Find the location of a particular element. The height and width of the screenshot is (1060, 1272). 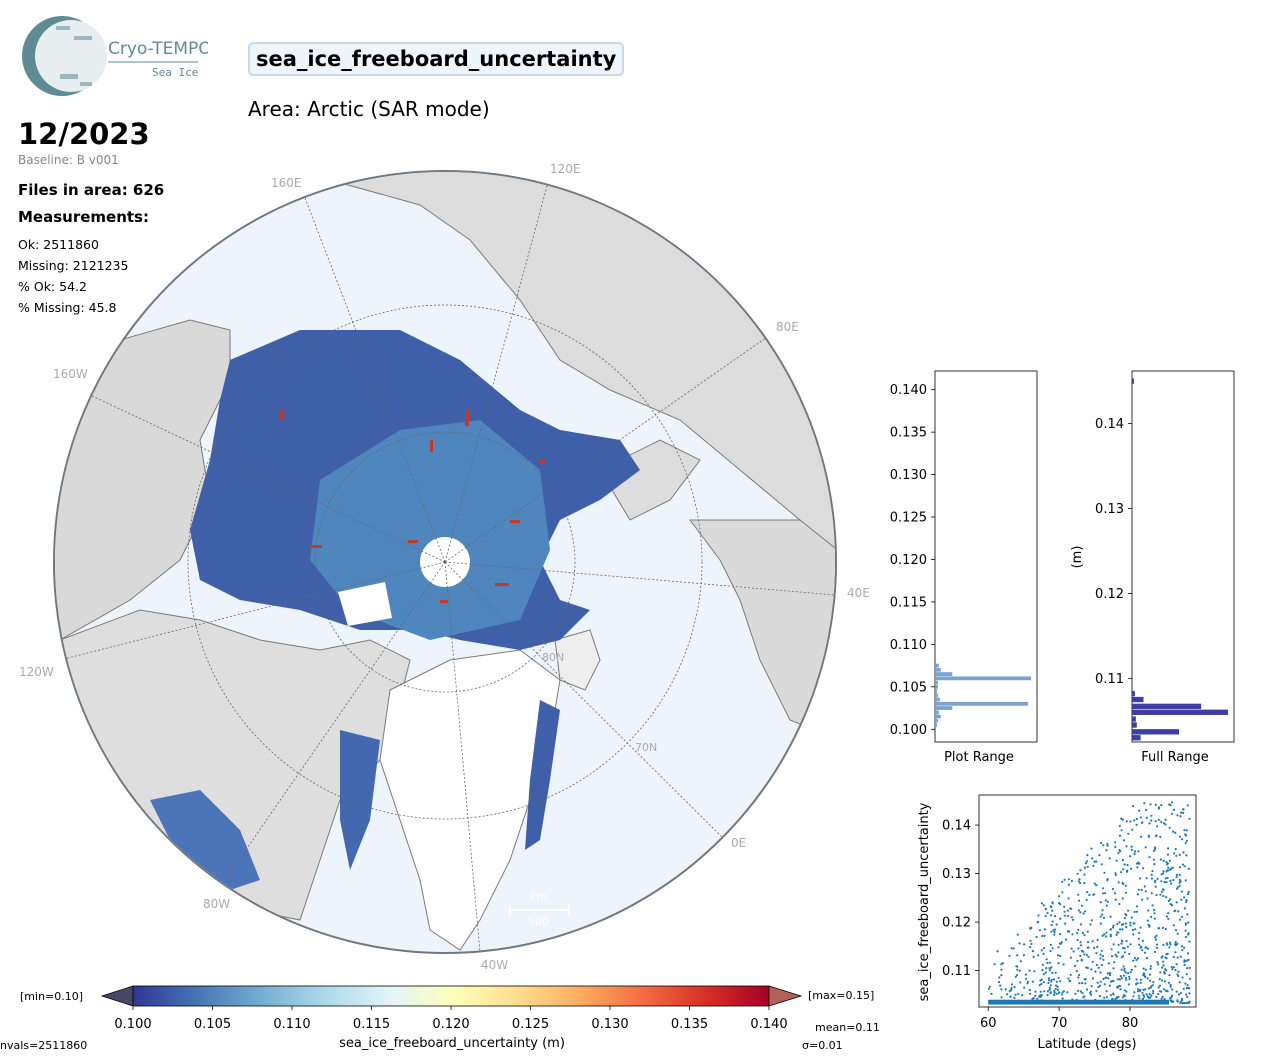

y-tick-label: 0.13 is located at coordinates (1109, 509).